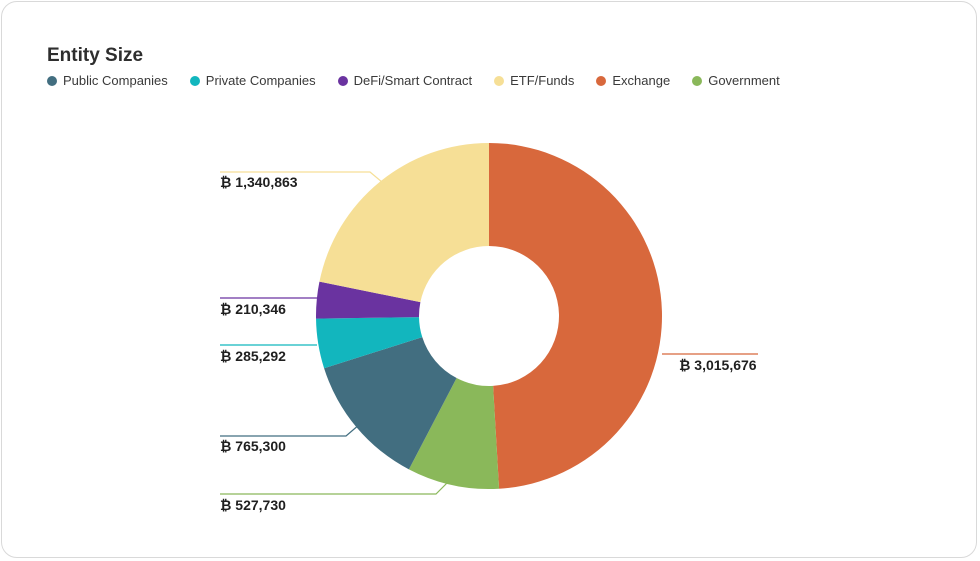  I want to click on value-label-public-companies: ₿ 765,300, so click(253, 446).